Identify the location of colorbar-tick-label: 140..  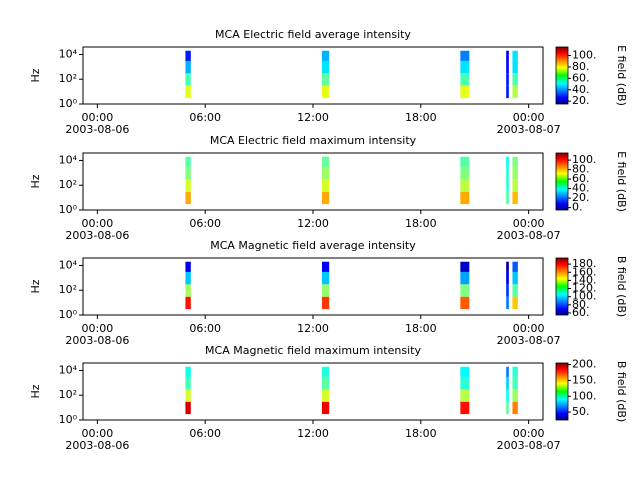
(584, 279).